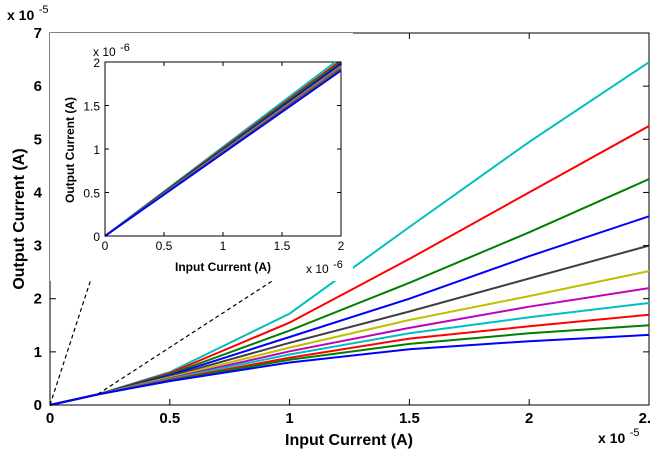 Image resolution: width=651 pixels, height=456 pixels. What do you see at coordinates (105, 246) in the screenshot?
I see `inset-x-tick-label: 0` at bounding box center [105, 246].